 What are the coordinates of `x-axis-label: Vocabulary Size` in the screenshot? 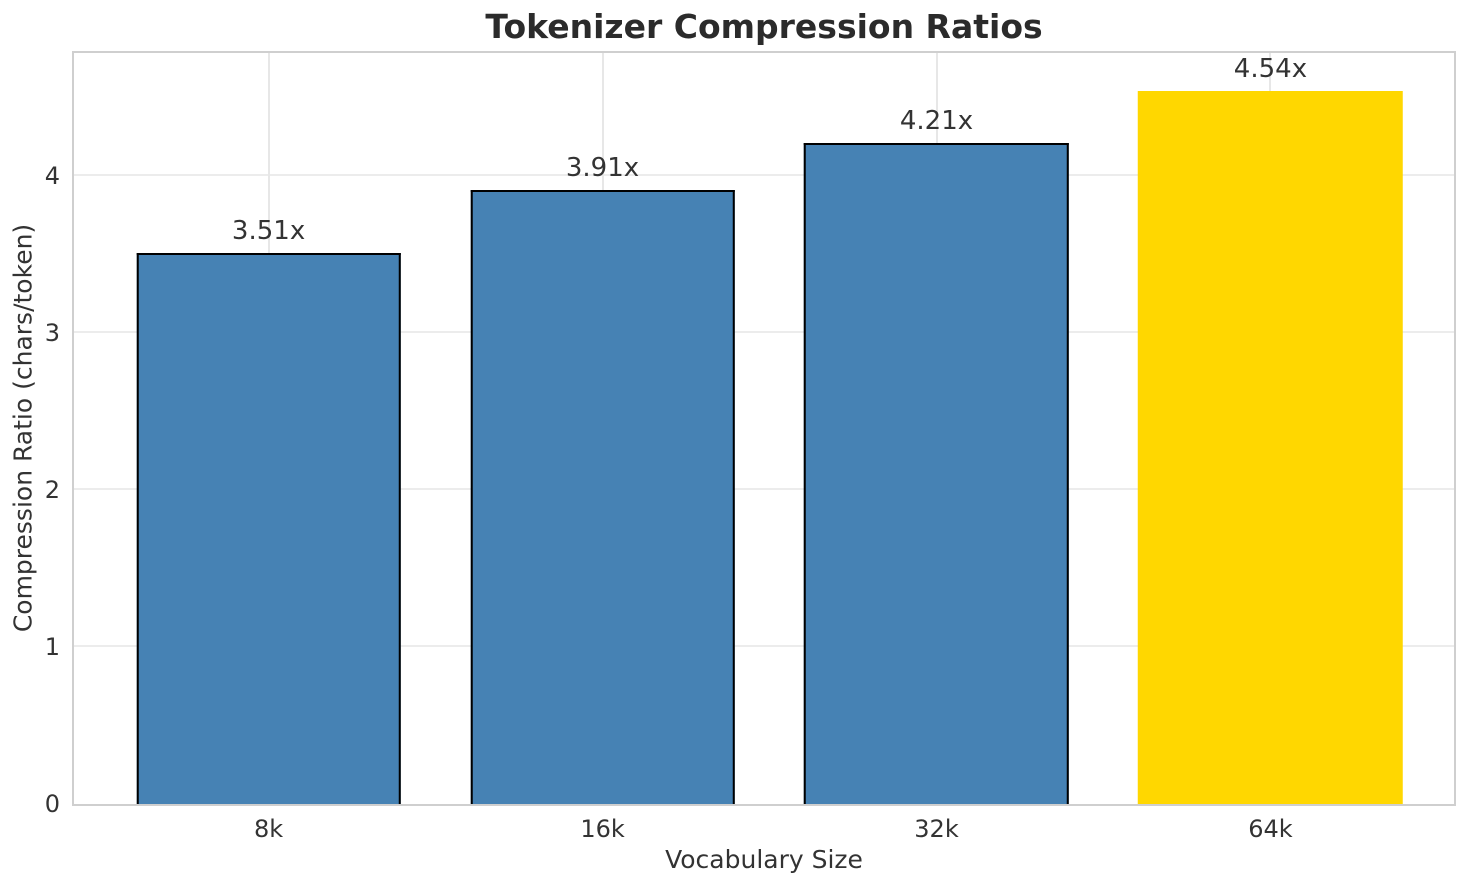 It's located at (764, 859).